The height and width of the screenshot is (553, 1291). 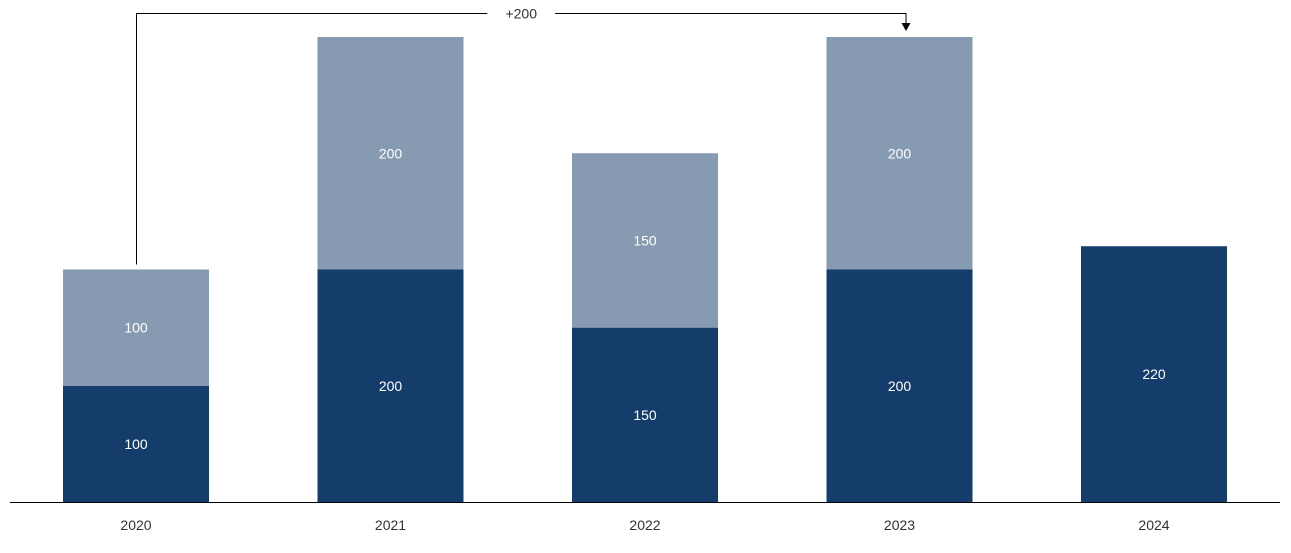 What do you see at coordinates (390, 525) in the screenshot?
I see `x-tick-label-2021: 2021` at bounding box center [390, 525].